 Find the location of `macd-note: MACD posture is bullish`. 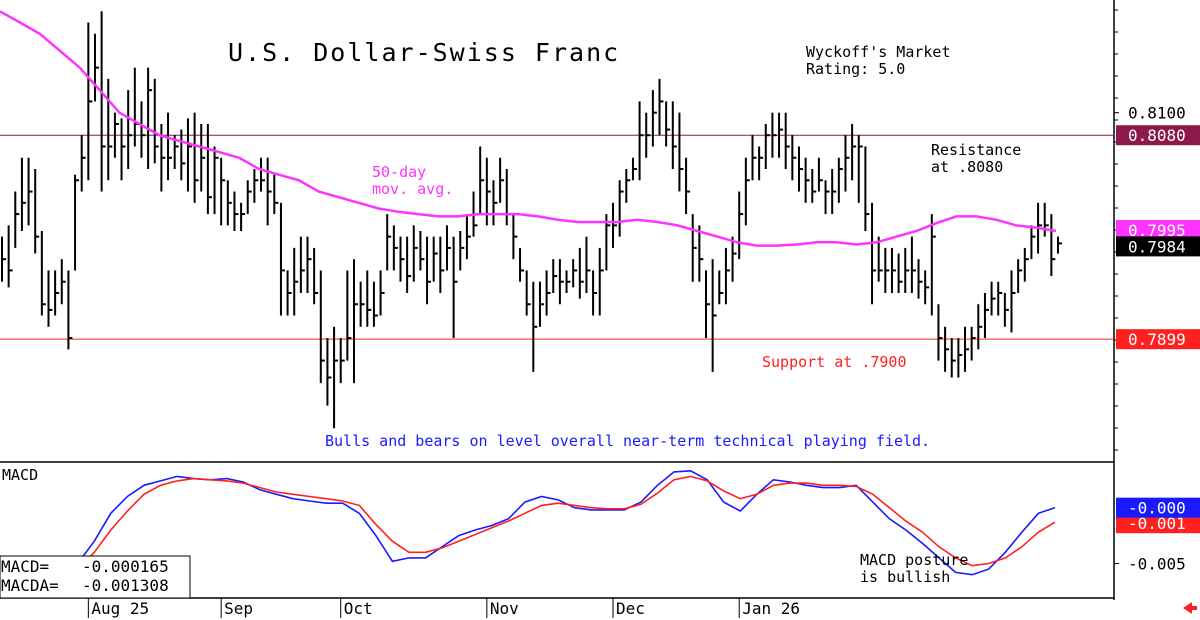

macd-note: MACD posture is bullish is located at coordinates (914, 568).